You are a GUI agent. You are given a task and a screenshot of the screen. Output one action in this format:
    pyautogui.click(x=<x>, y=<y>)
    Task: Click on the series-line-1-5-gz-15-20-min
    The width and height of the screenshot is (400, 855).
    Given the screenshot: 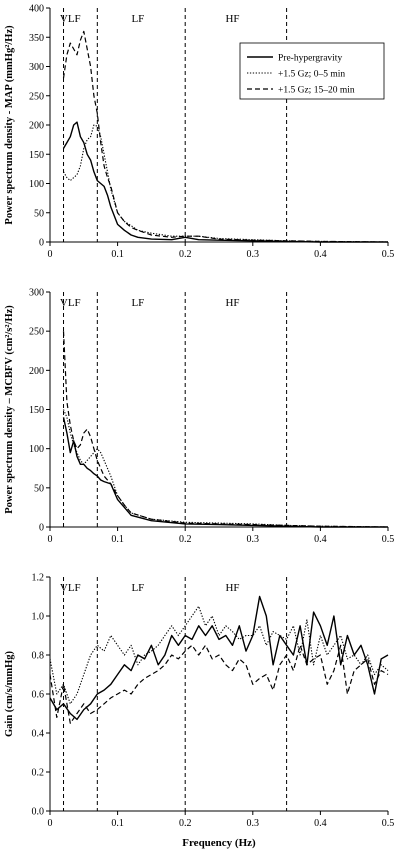 What is the action you would take?
    pyautogui.click(x=219, y=684)
    